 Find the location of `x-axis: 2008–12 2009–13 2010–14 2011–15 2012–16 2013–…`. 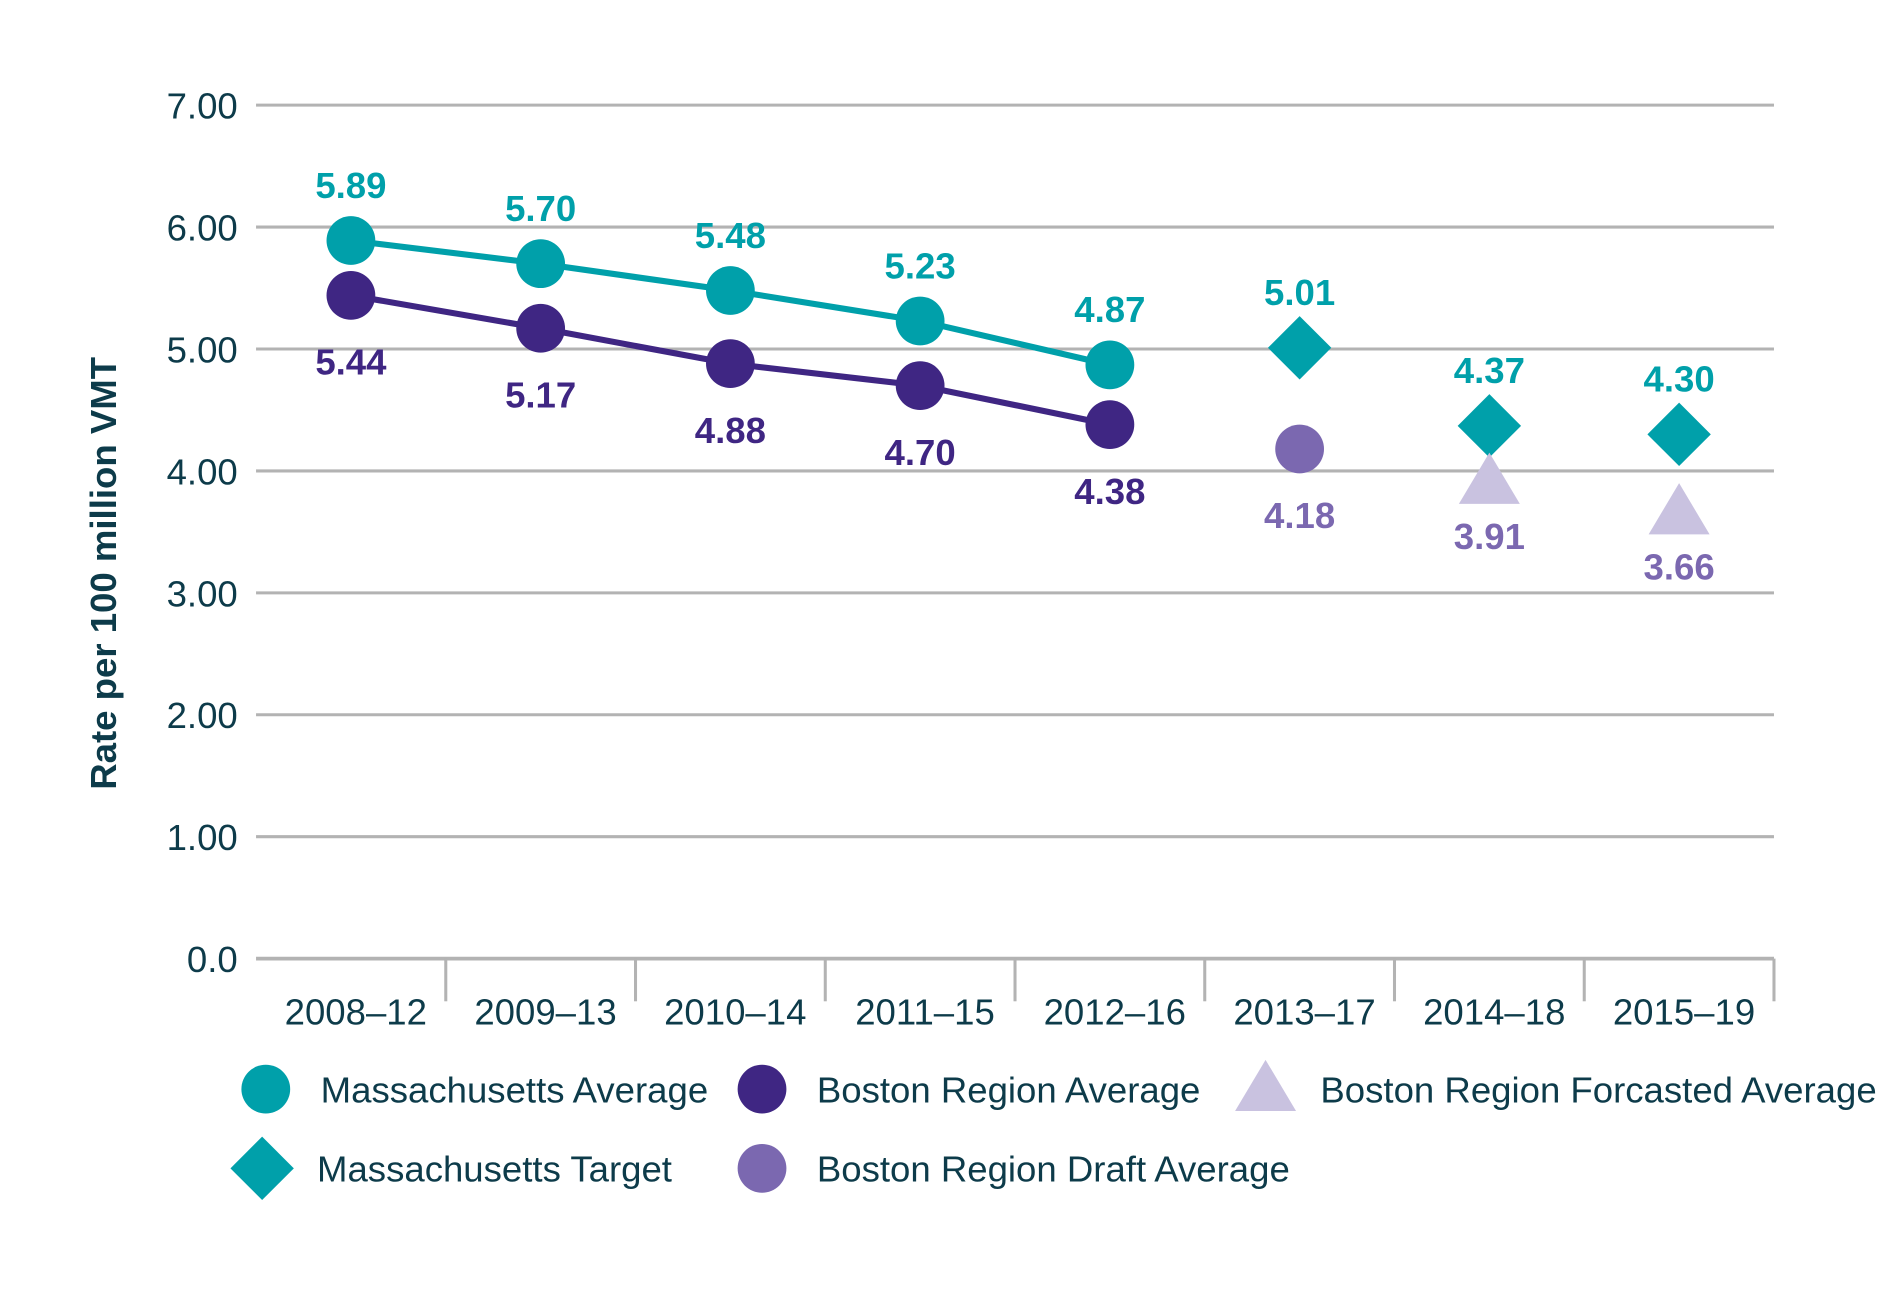

x-axis: 2008–12 2009–13 2010–14 2011–15 2012–16 2013–… is located at coordinates (1030, 995).